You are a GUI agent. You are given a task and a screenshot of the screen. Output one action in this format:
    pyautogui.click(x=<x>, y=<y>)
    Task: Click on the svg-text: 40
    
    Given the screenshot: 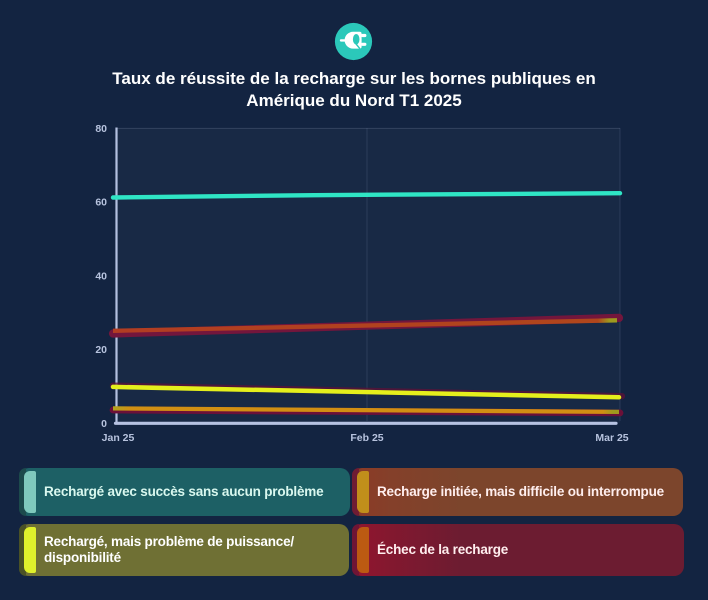 What is the action you would take?
    pyautogui.click(x=101, y=276)
    